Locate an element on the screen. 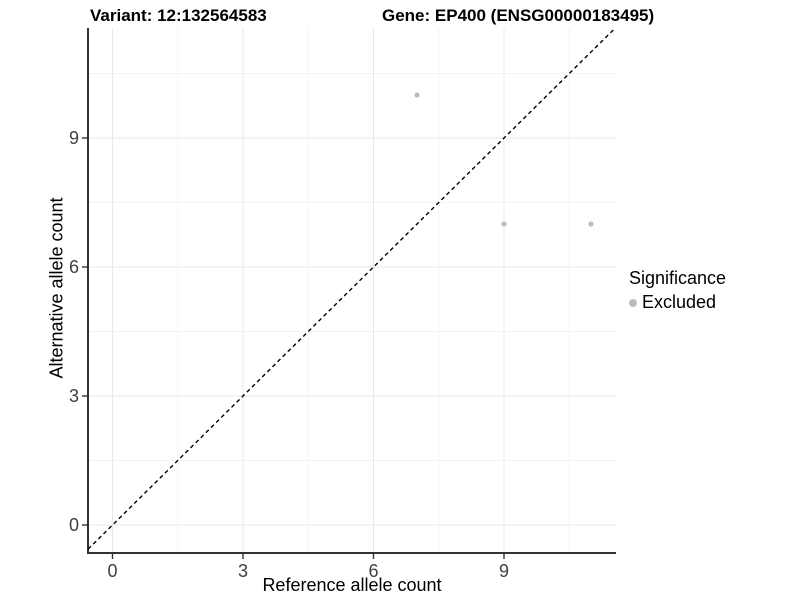 Image resolution: width=800 pixels, height=600 pixels. legend-item-excluded: Excluded is located at coordinates (677, 302).